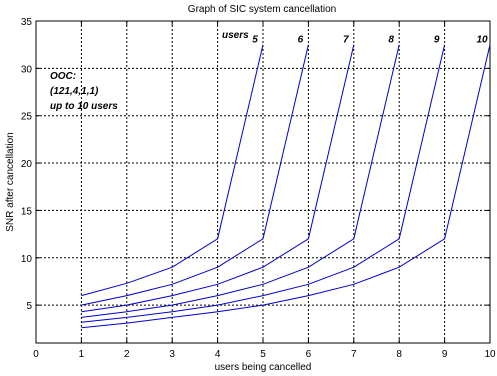 The width and height of the screenshot is (497, 376). What do you see at coordinates (36, 354) in the screenshot?
I see `x-tick-label: 0` at bounding box center [36, 354].